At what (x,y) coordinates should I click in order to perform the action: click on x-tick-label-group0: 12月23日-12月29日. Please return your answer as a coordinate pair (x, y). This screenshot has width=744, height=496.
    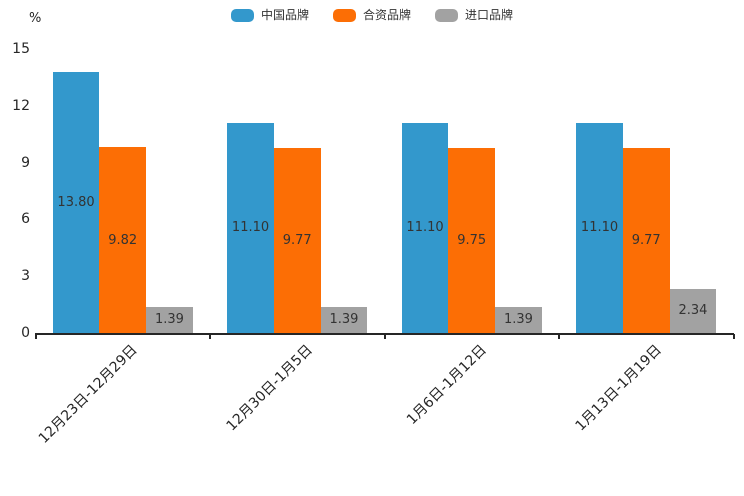
    Looking at the image, I should click on (89, 394).